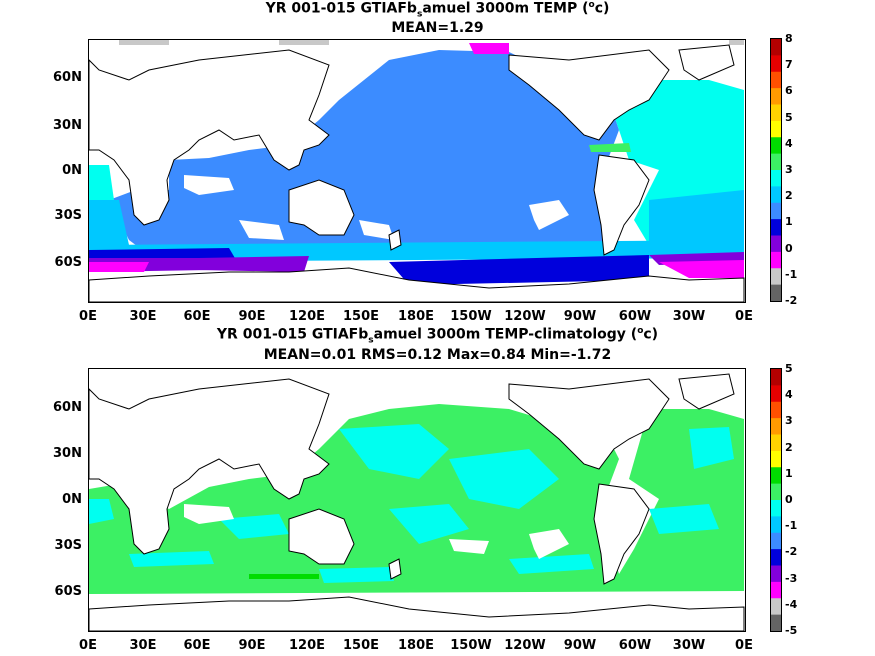 This screenshot has width=875, height=656. I want to click on colorbar-tick-label: 8, so click(789, 38).